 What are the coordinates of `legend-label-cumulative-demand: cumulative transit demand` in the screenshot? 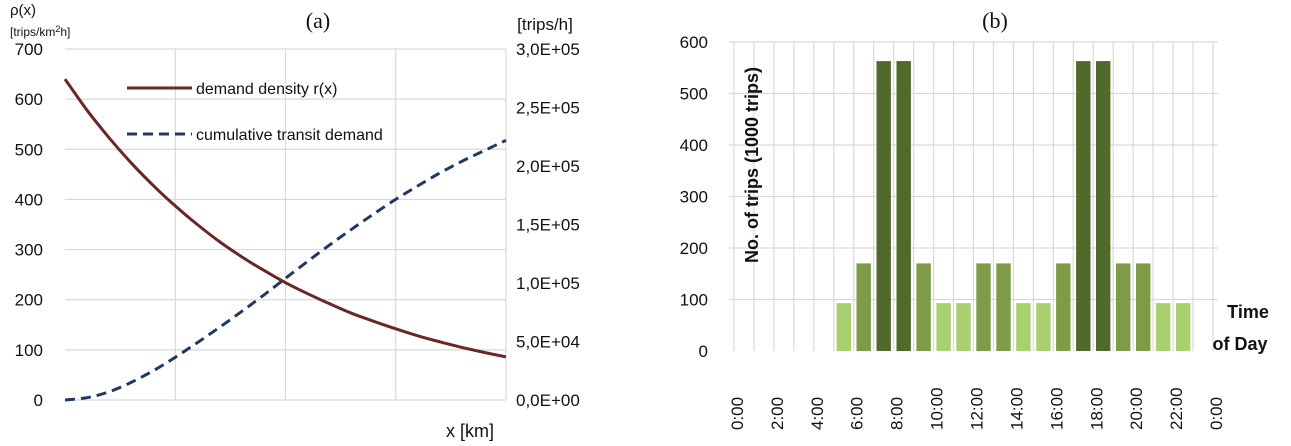 It's located at (289, 135).